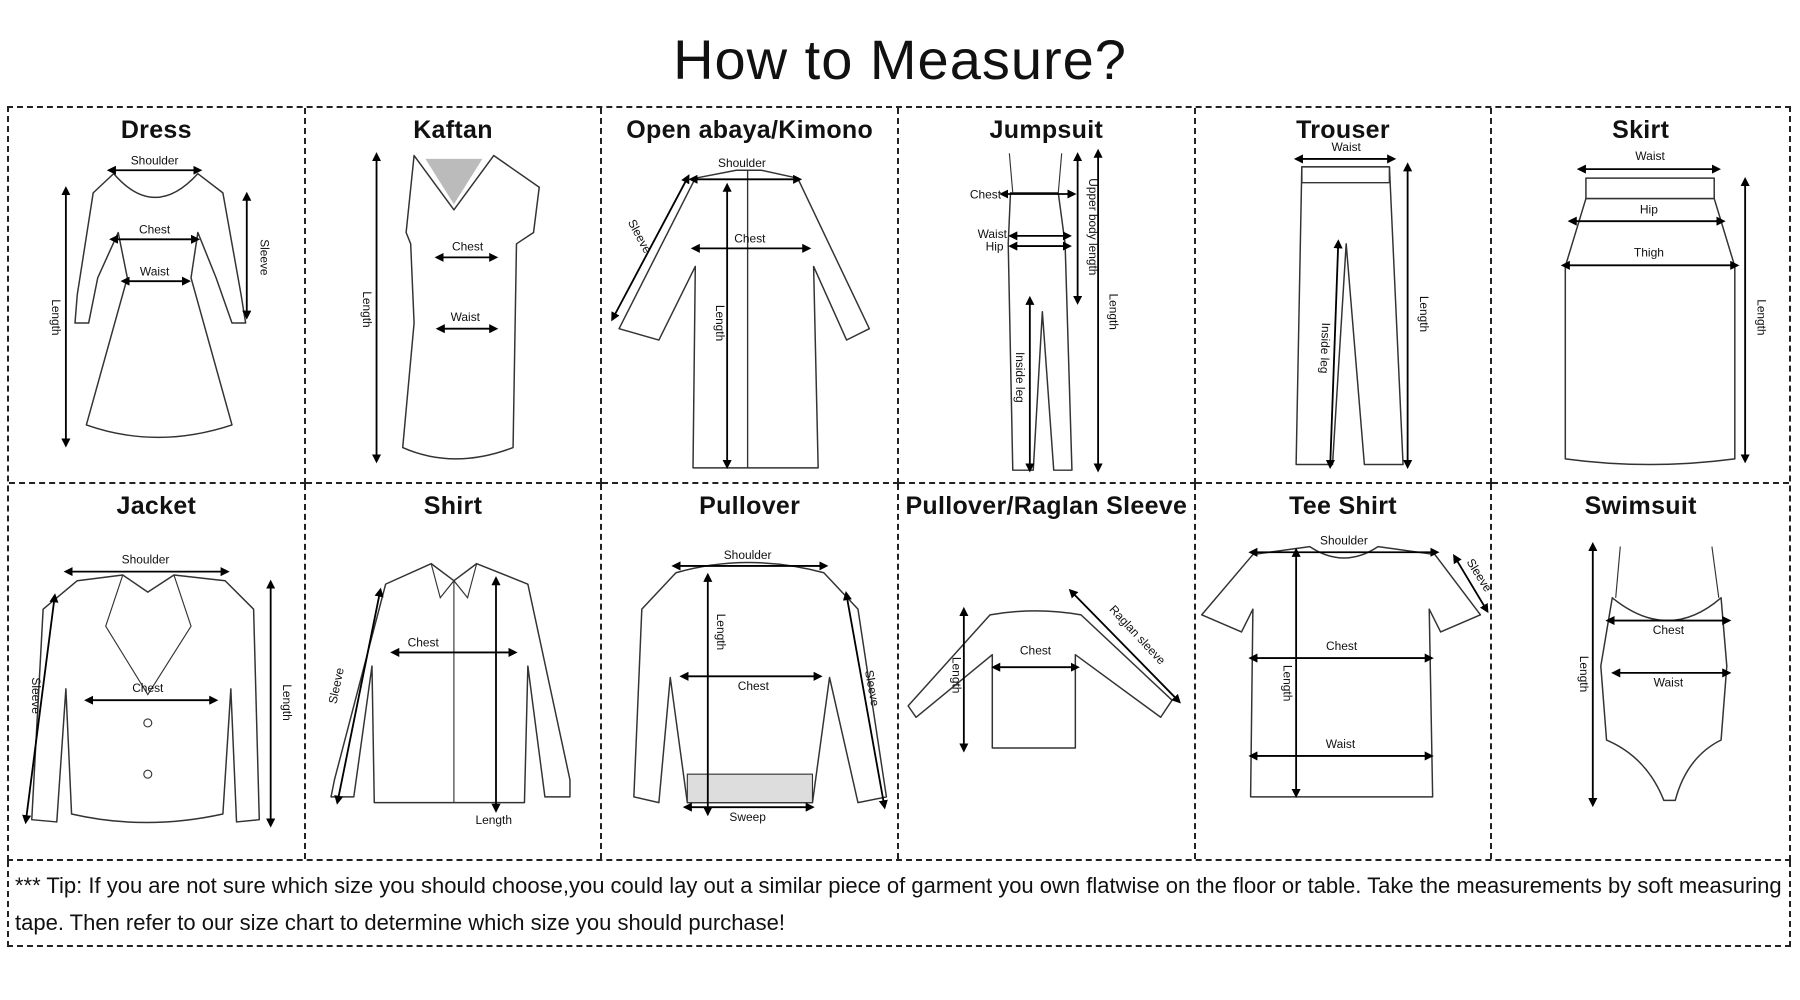 This screenshot has height=1000, width=1800. I want to click on raglan-diagram: Length Chest Raglan sleeve, so click(1044, 670).